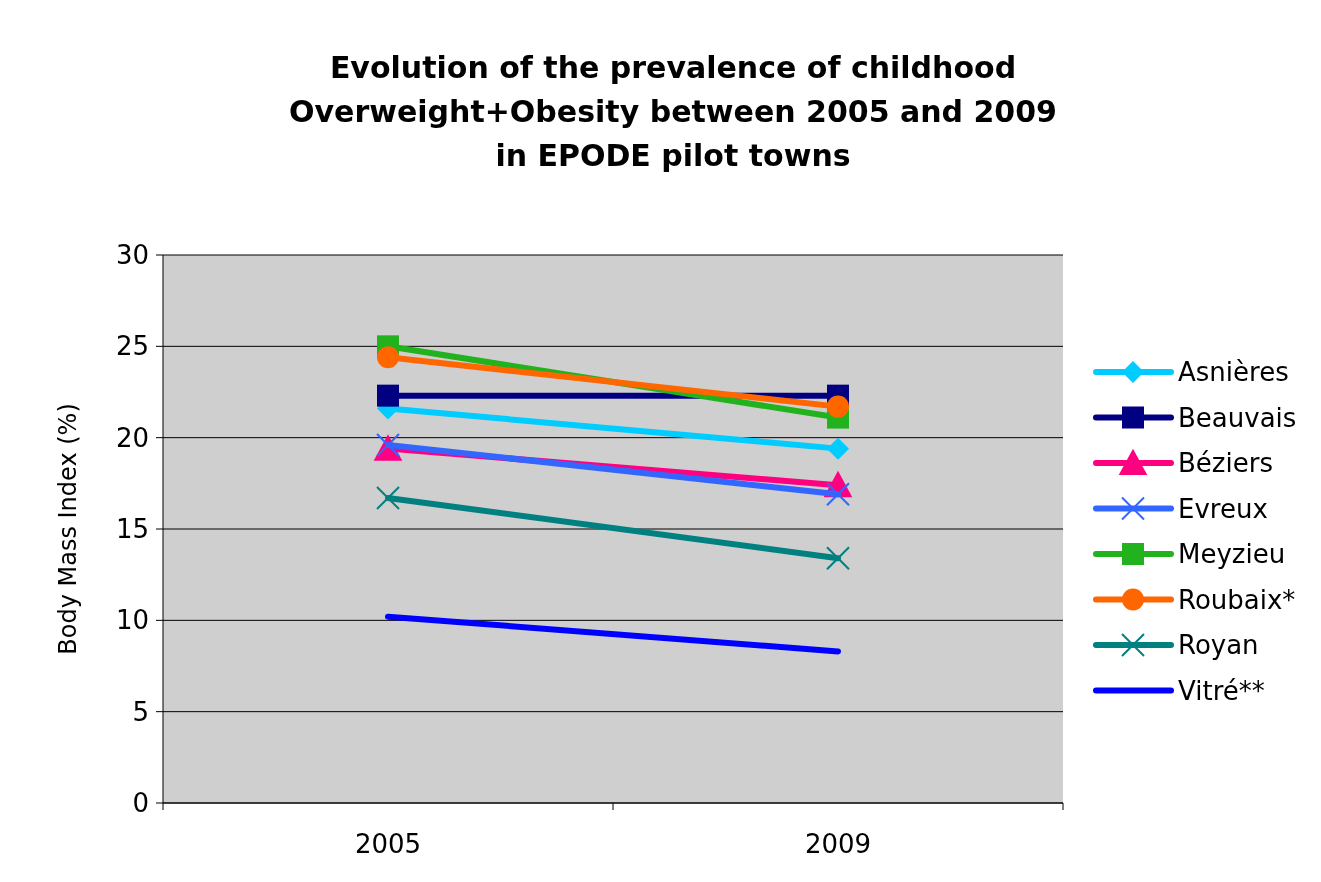 The image size is (1321, 882). What do you see at coordinates (140, 803) in the screenshot?
I see `y-tick-label: 0` at bounding box center [140, 803].